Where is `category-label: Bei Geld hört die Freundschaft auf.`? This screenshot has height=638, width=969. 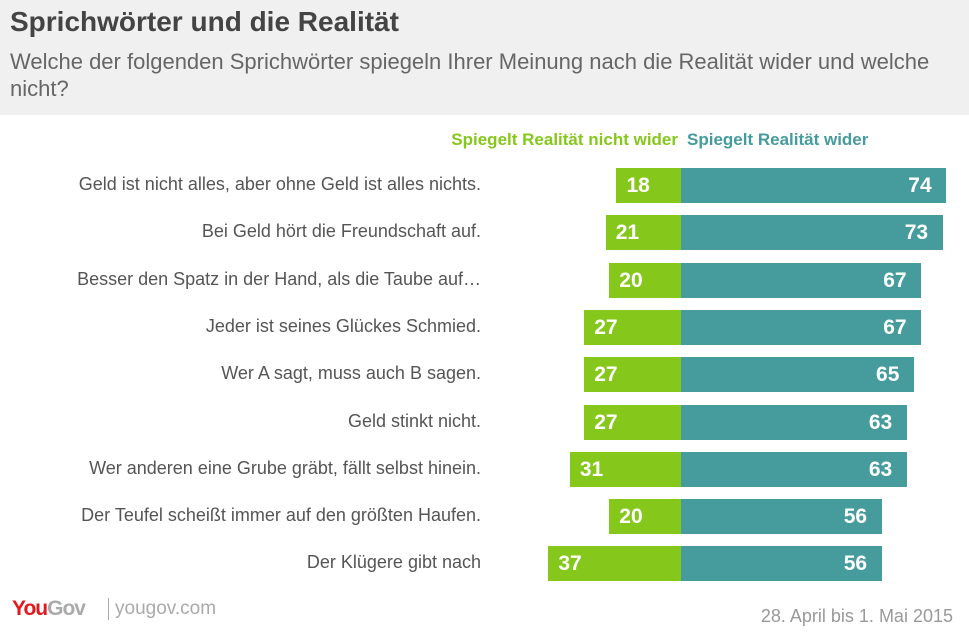
category-label: Bei Geld hört die Freundschaft auf. is located at coordinates (341, 231).